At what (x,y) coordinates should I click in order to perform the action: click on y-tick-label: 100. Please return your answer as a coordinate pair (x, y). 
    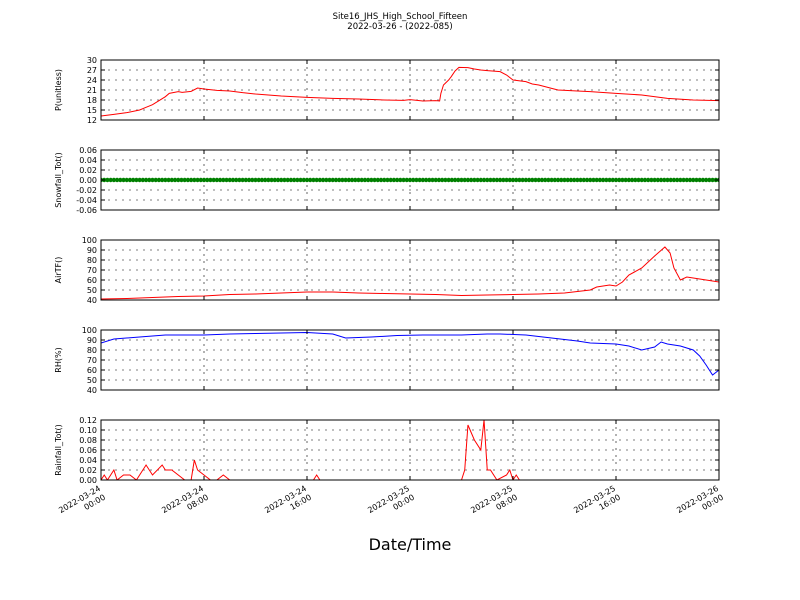
    Looking at the image, I should click on (89, 240).